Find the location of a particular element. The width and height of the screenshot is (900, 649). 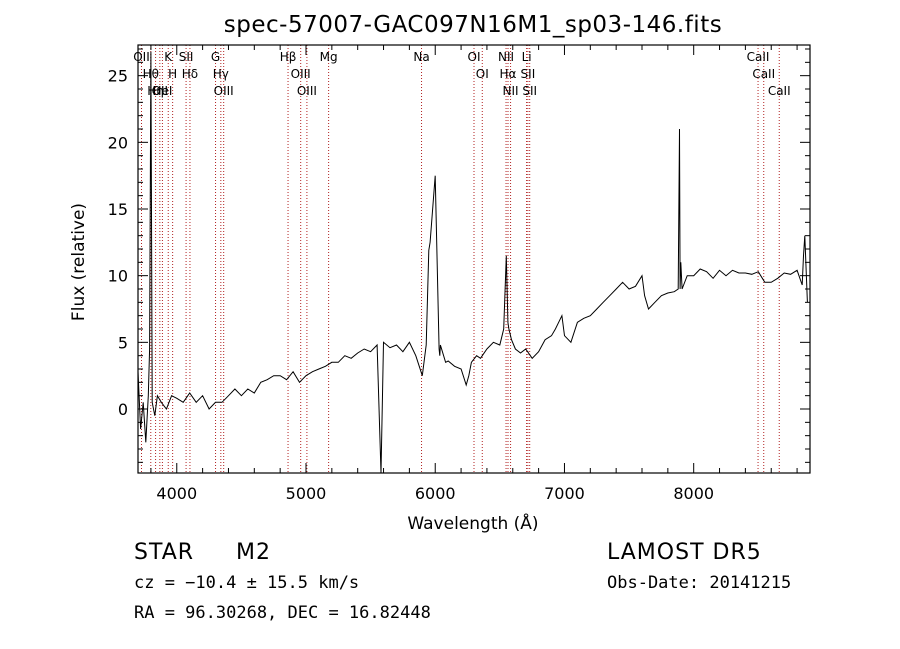

y-tick-label: 0 is located at coordinates (123, 409).